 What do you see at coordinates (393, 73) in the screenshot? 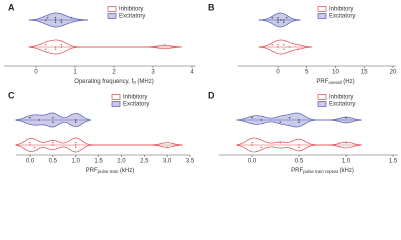
I see `x-tick-label: 20` at bounding box center [393, 73].